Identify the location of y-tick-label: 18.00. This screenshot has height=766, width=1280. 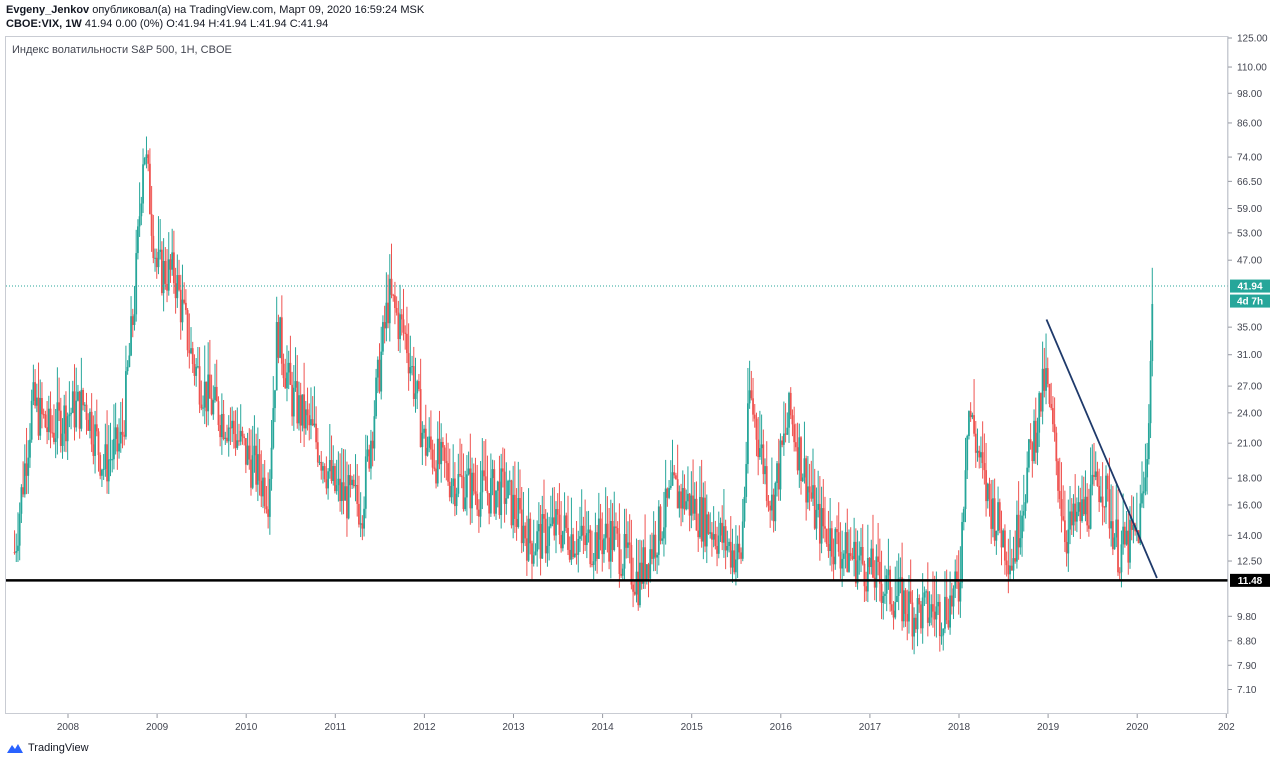
(1249, 479).